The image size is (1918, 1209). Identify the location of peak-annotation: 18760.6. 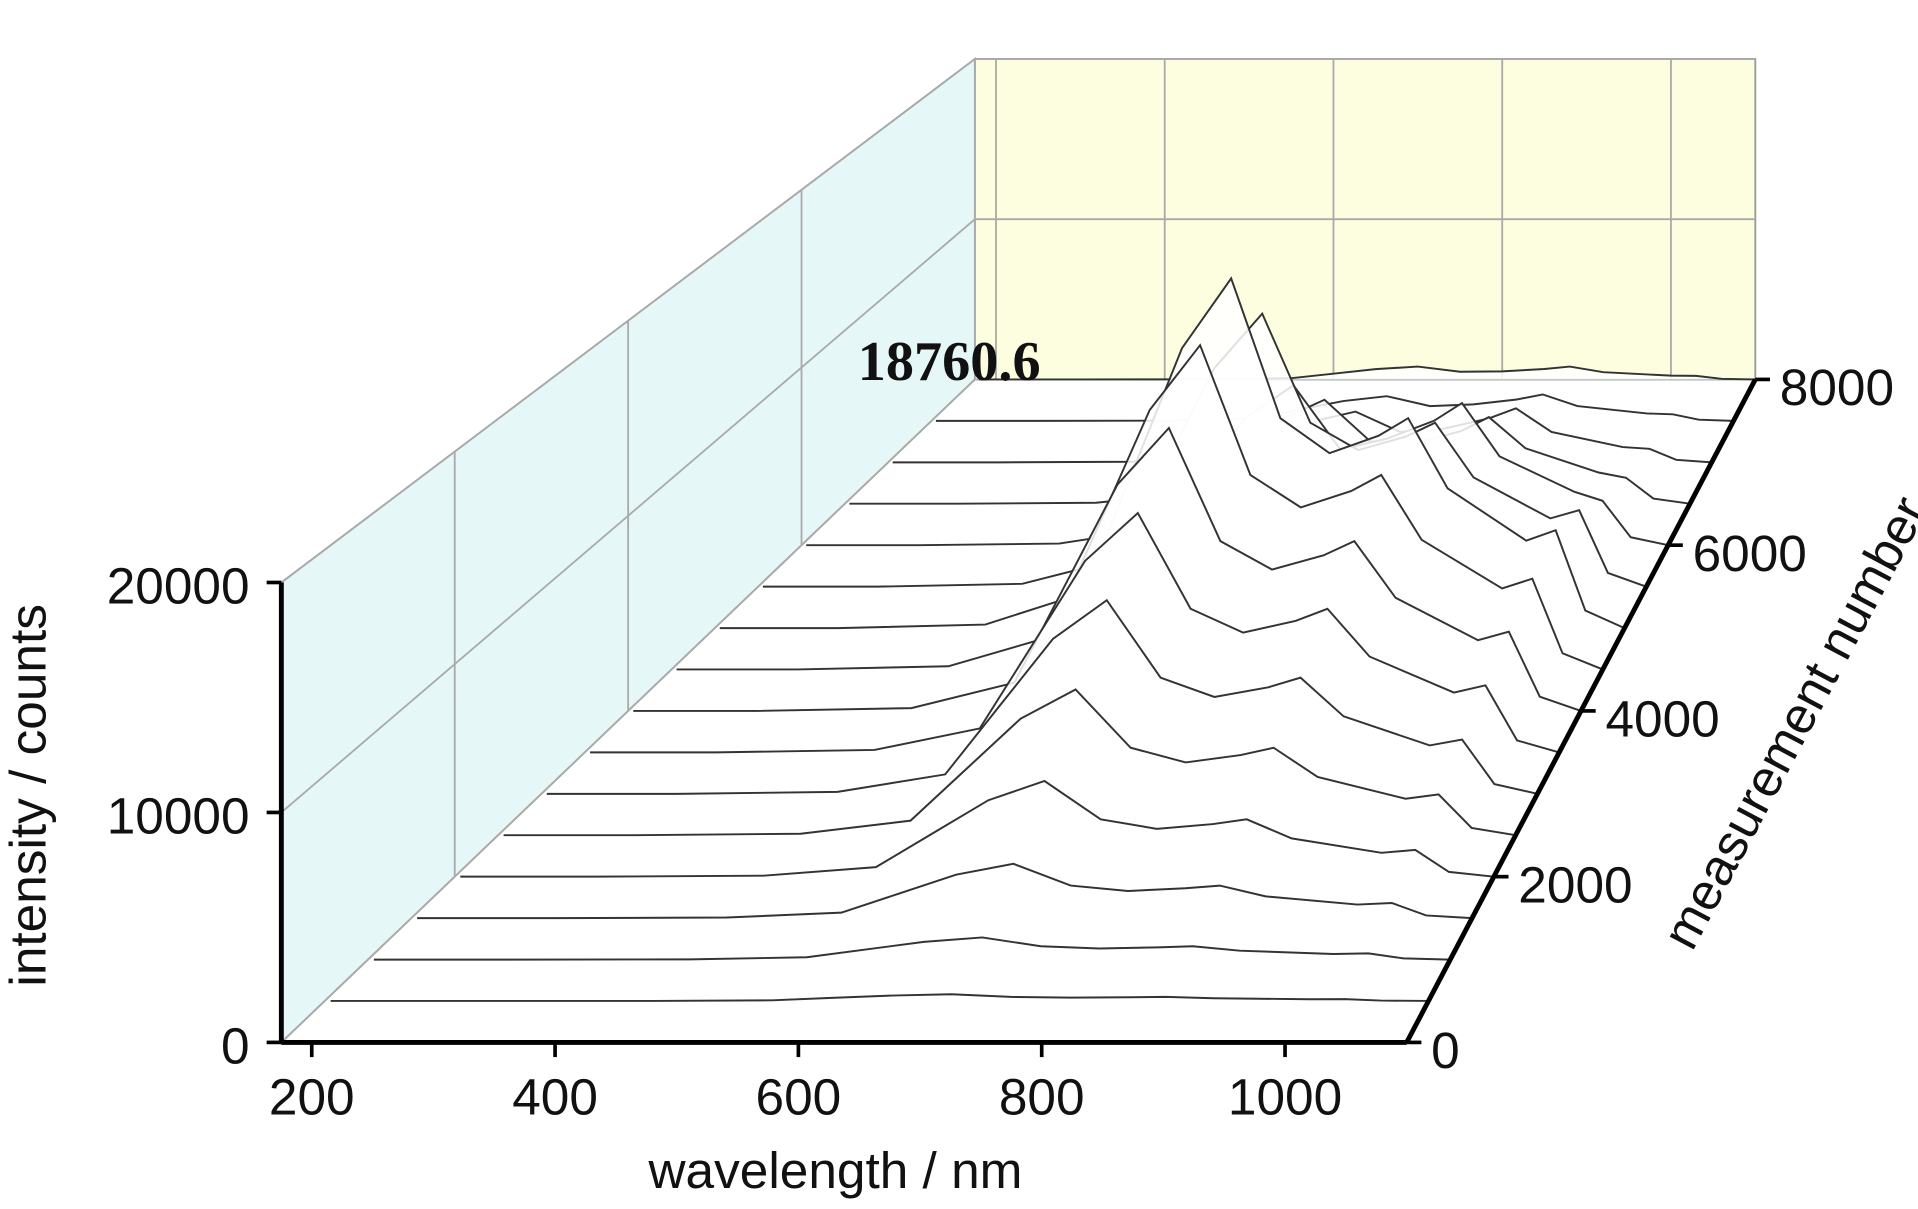
(949, 362).